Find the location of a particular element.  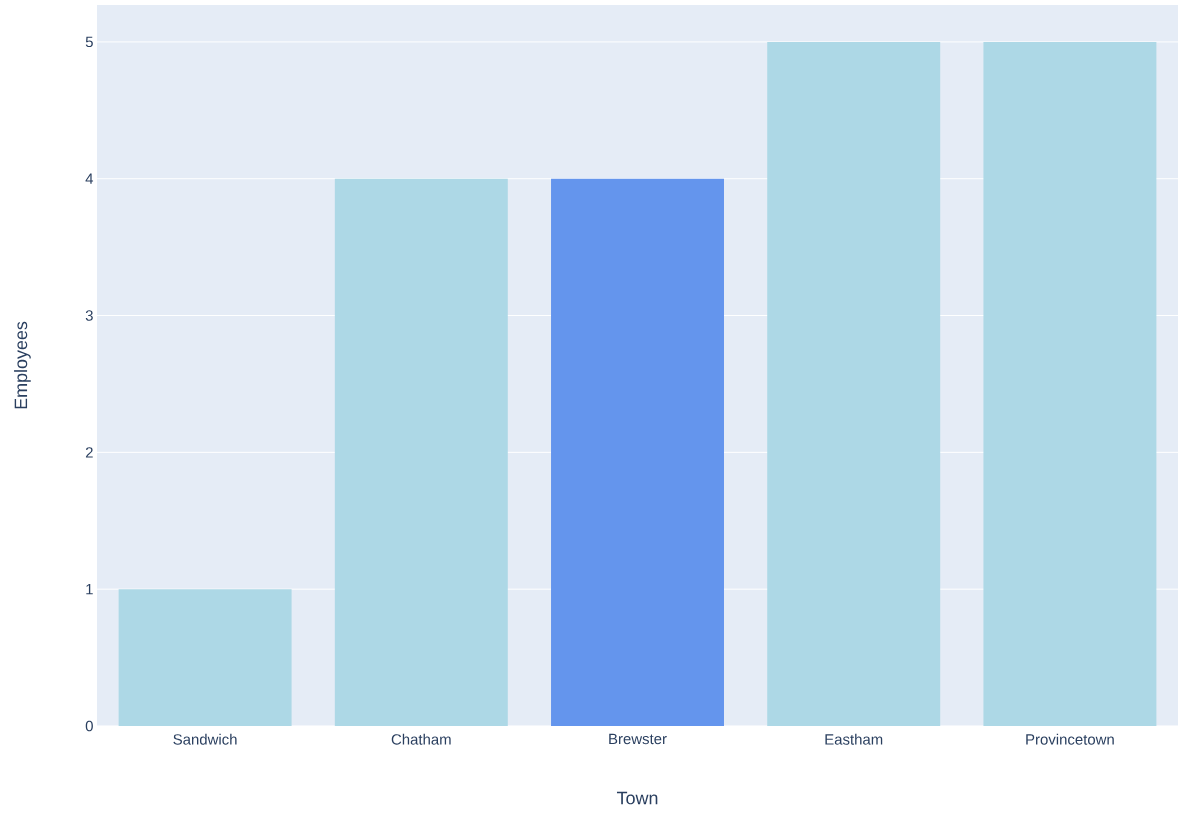

y-tick-label: 5 is located at coordinates (89, 42).